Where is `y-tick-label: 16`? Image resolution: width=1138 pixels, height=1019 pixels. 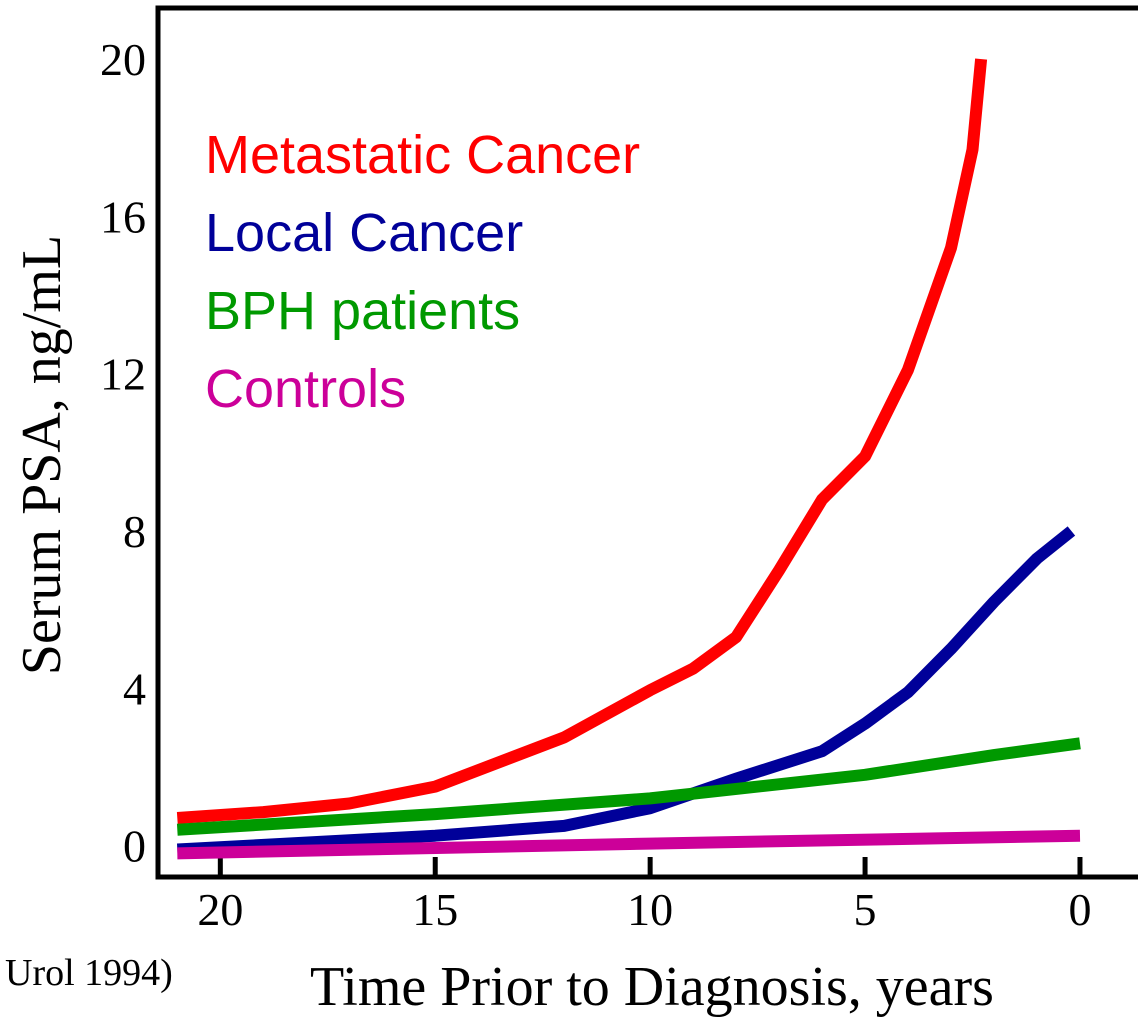 y-tick-label: 16 is located at coordinates (123, 216).